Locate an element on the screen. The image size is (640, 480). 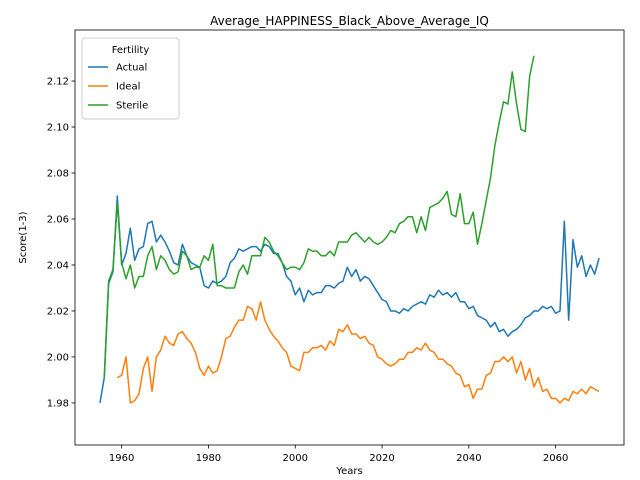
x-tick-label: 2040 is located at coordinates (468, 458).